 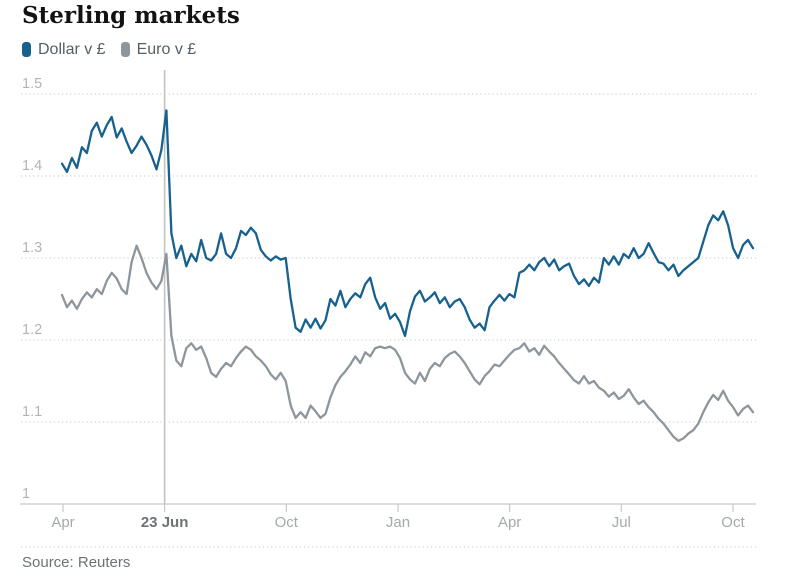 I want to click on legend-label-euro: Euro v £, so click(x=166, y=49).